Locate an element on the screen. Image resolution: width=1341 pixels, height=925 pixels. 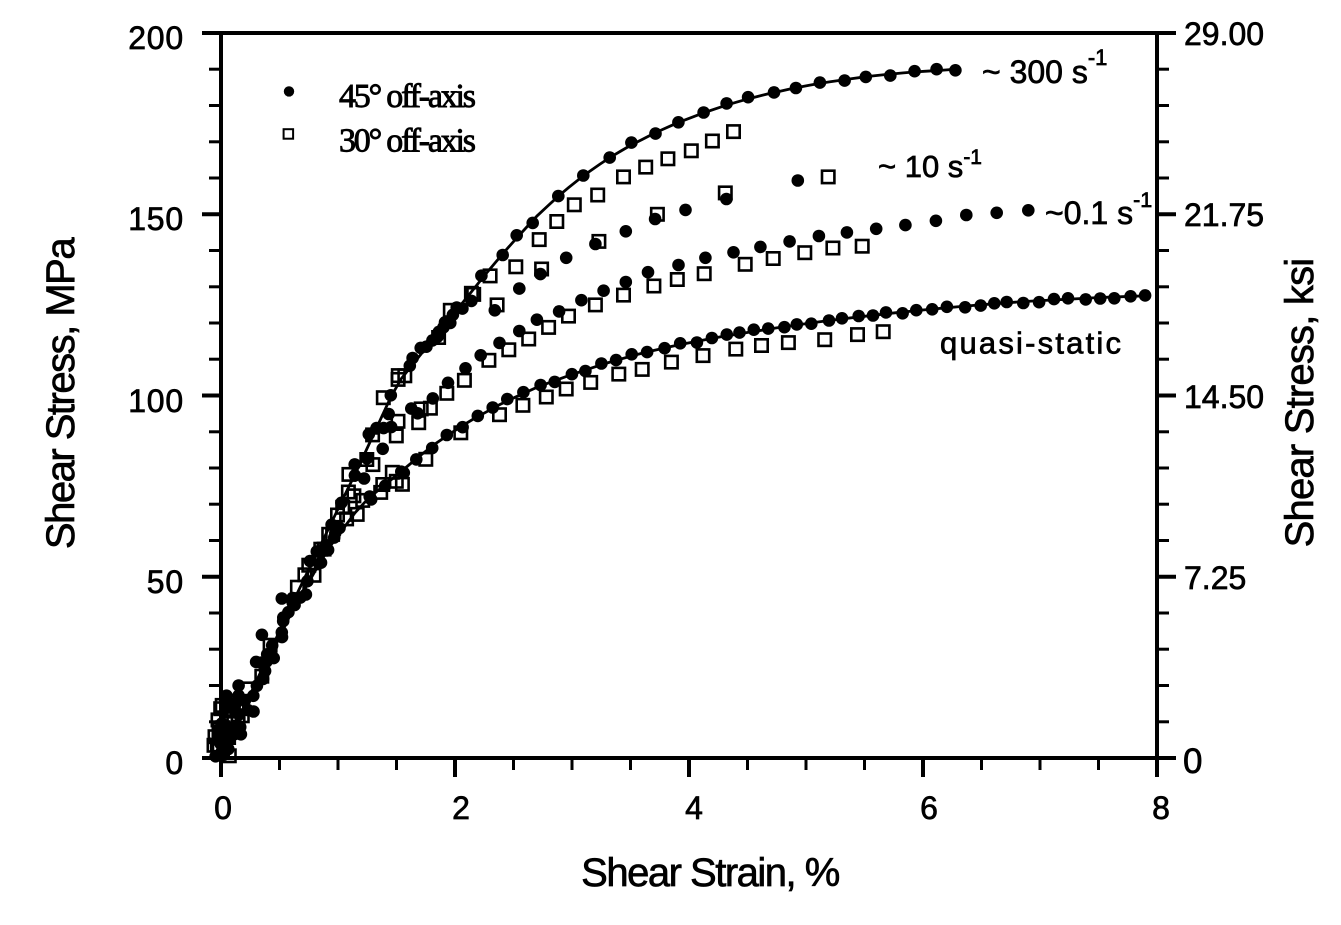
svg-text: Shear Stress, ksi is located at coordinates (1300, 403).